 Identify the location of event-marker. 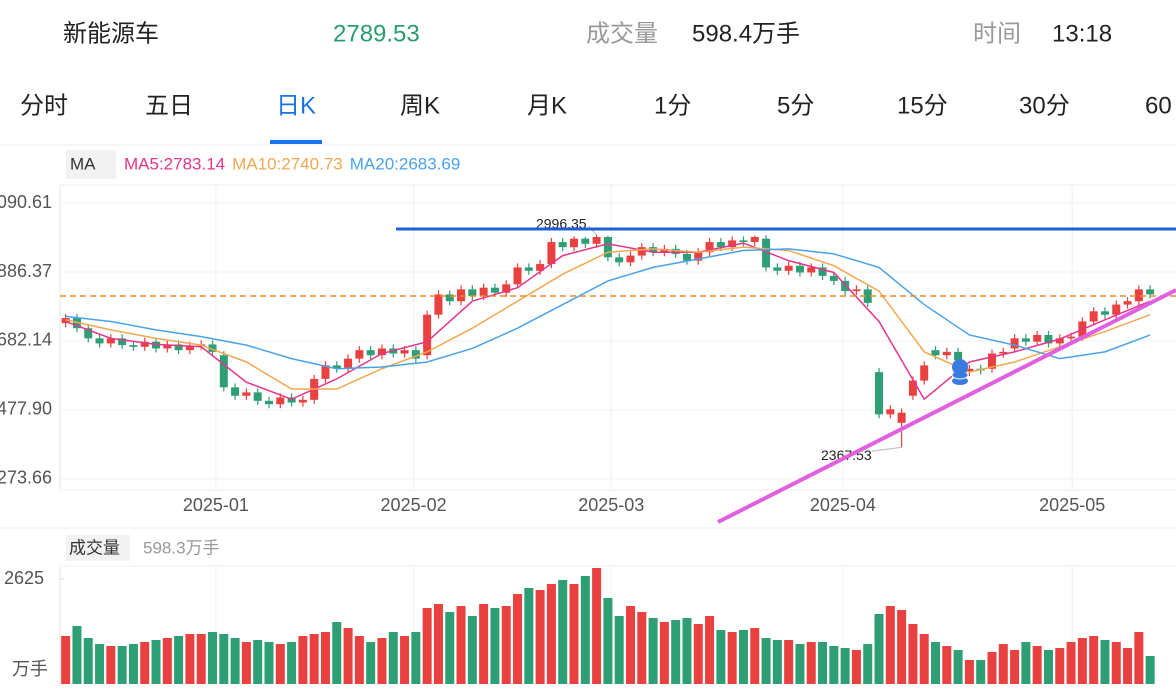
(960, 372).